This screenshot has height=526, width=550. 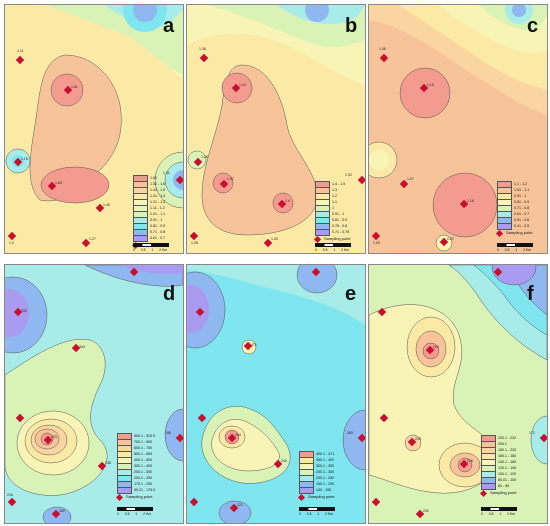 What do you see at coordinates (376, 243) in the screenshot?
I see `point-value-label: 1.03` at bounding box center [376, 243].